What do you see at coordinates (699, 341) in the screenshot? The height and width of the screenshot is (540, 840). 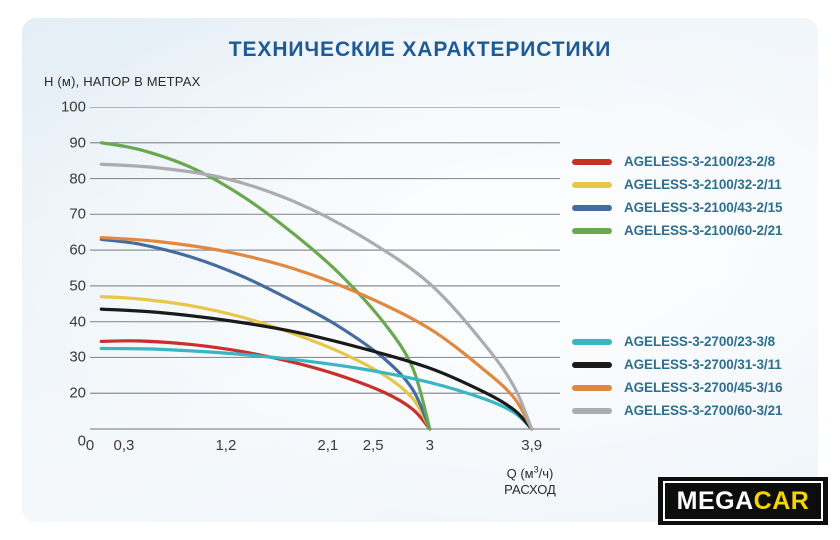 I see `legend-item-label: AGELESS-3-2700/23-3/8` at bounding box center [699, 341].